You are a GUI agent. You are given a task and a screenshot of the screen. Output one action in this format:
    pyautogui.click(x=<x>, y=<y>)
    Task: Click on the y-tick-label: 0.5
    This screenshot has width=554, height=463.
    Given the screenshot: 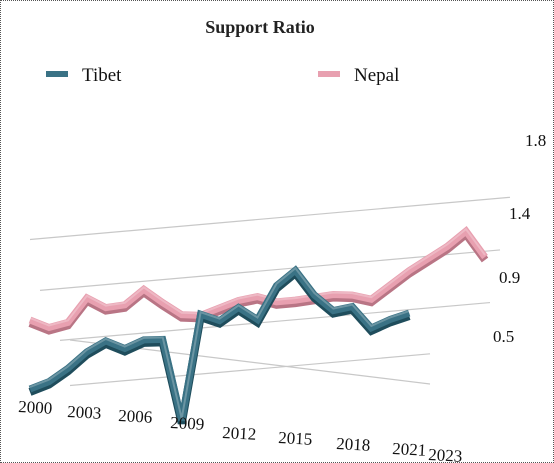 What is the action you would take?
    pyautogui.click(x=503, y=336)
    